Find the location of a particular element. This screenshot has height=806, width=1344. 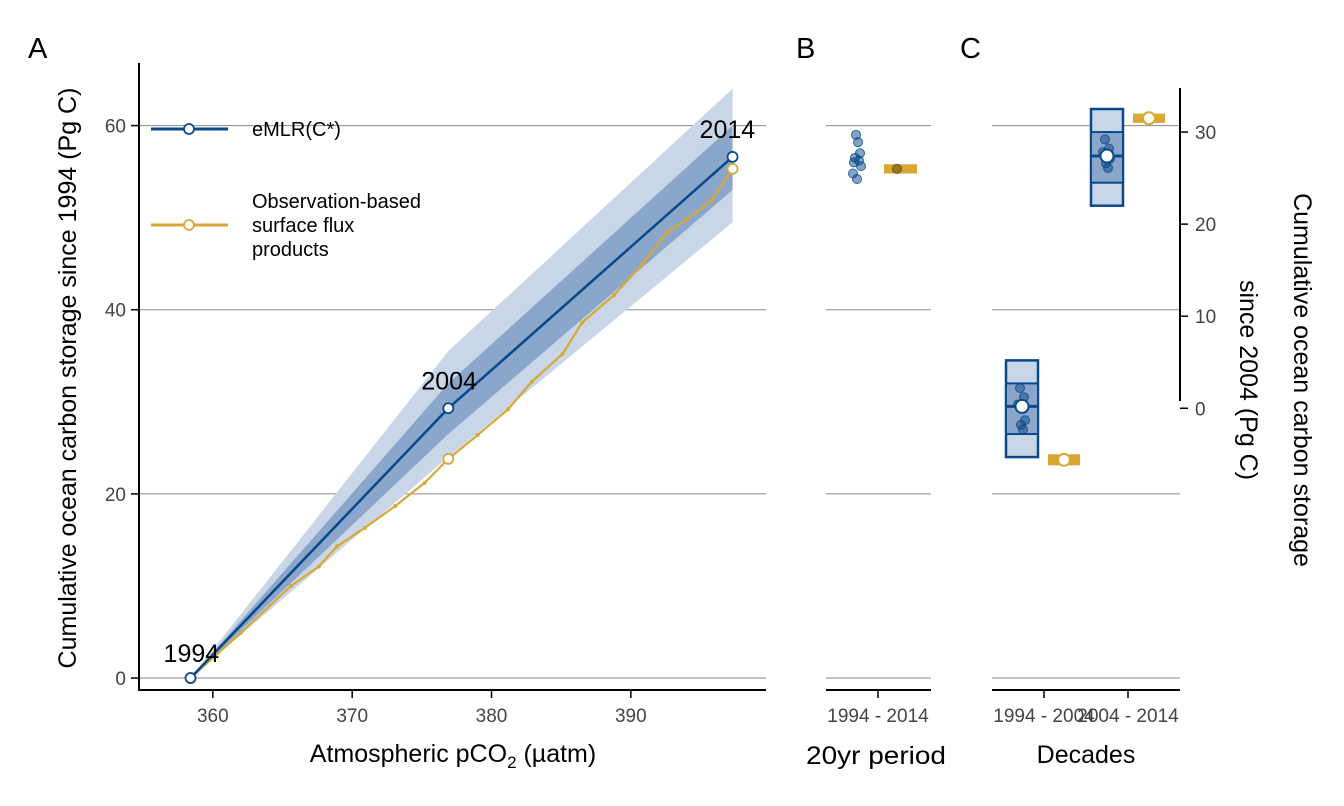

legend-obs-label: Observation-based surface flux products is located at coordinates (339, 226).